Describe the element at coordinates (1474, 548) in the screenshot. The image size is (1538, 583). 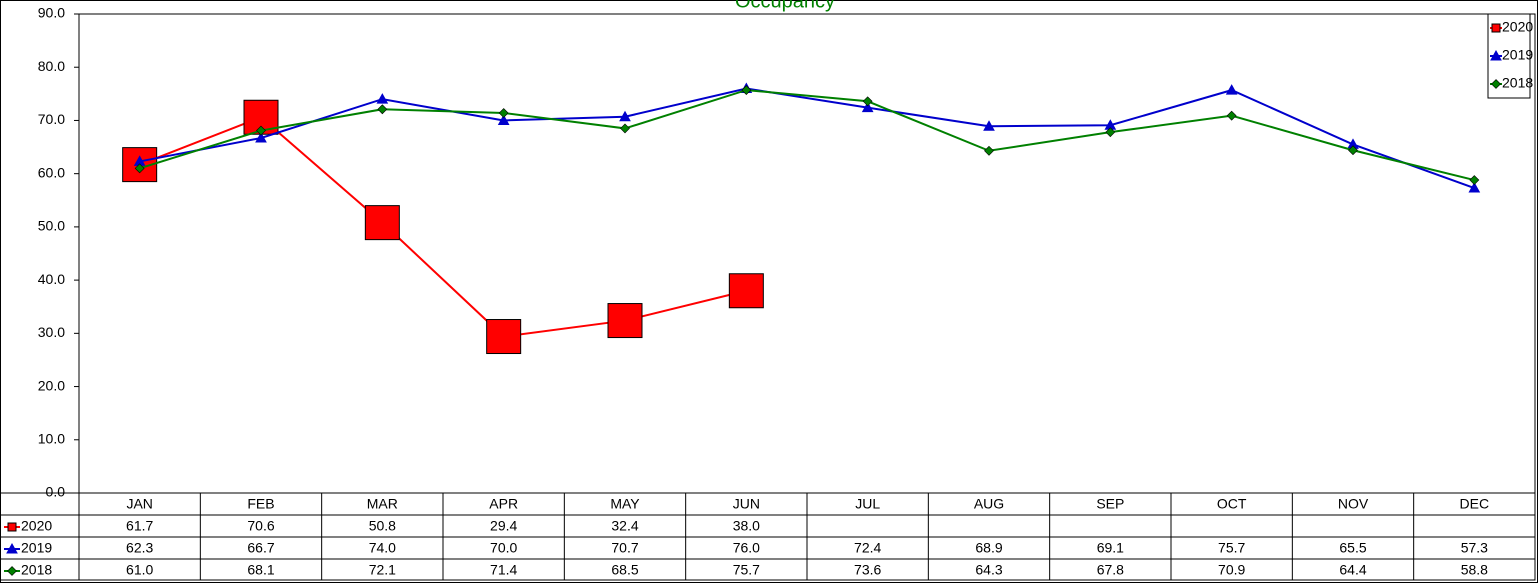
I see `table-value: 57.3` at that location.